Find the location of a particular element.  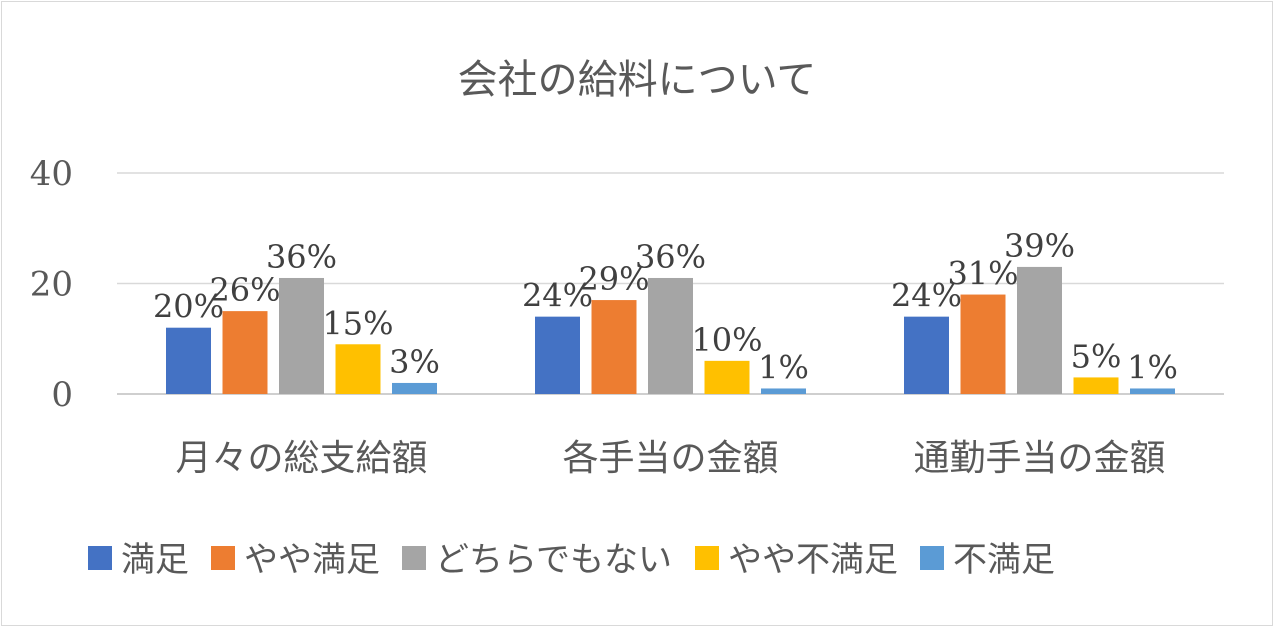

legend-label: どちらでもない is located at coordinates (553, 560).